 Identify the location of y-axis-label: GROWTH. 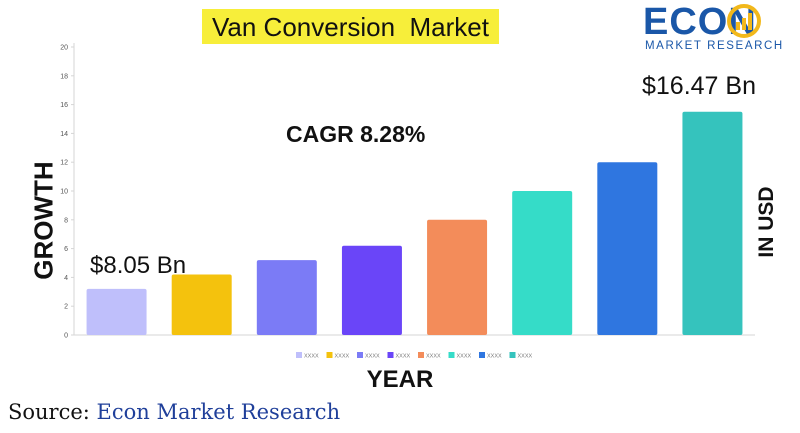
(43, 220).